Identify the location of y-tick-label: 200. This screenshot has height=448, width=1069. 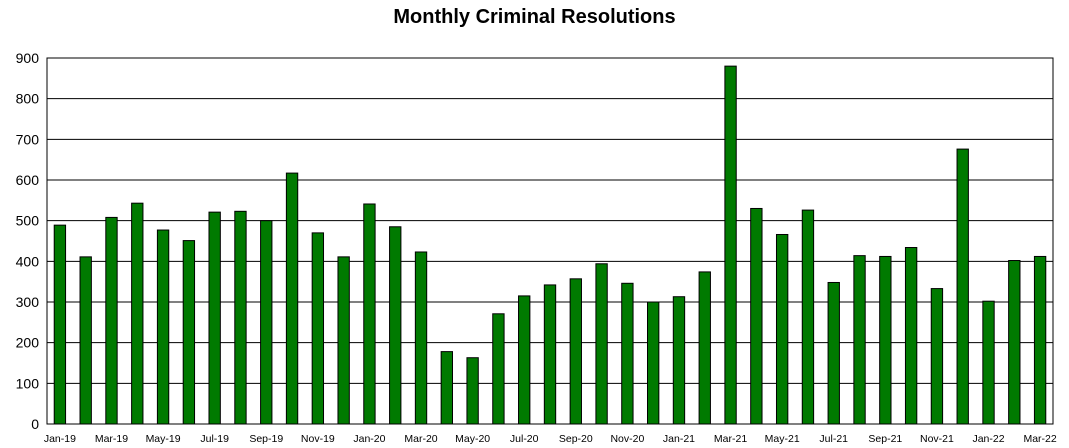
(28, 343).